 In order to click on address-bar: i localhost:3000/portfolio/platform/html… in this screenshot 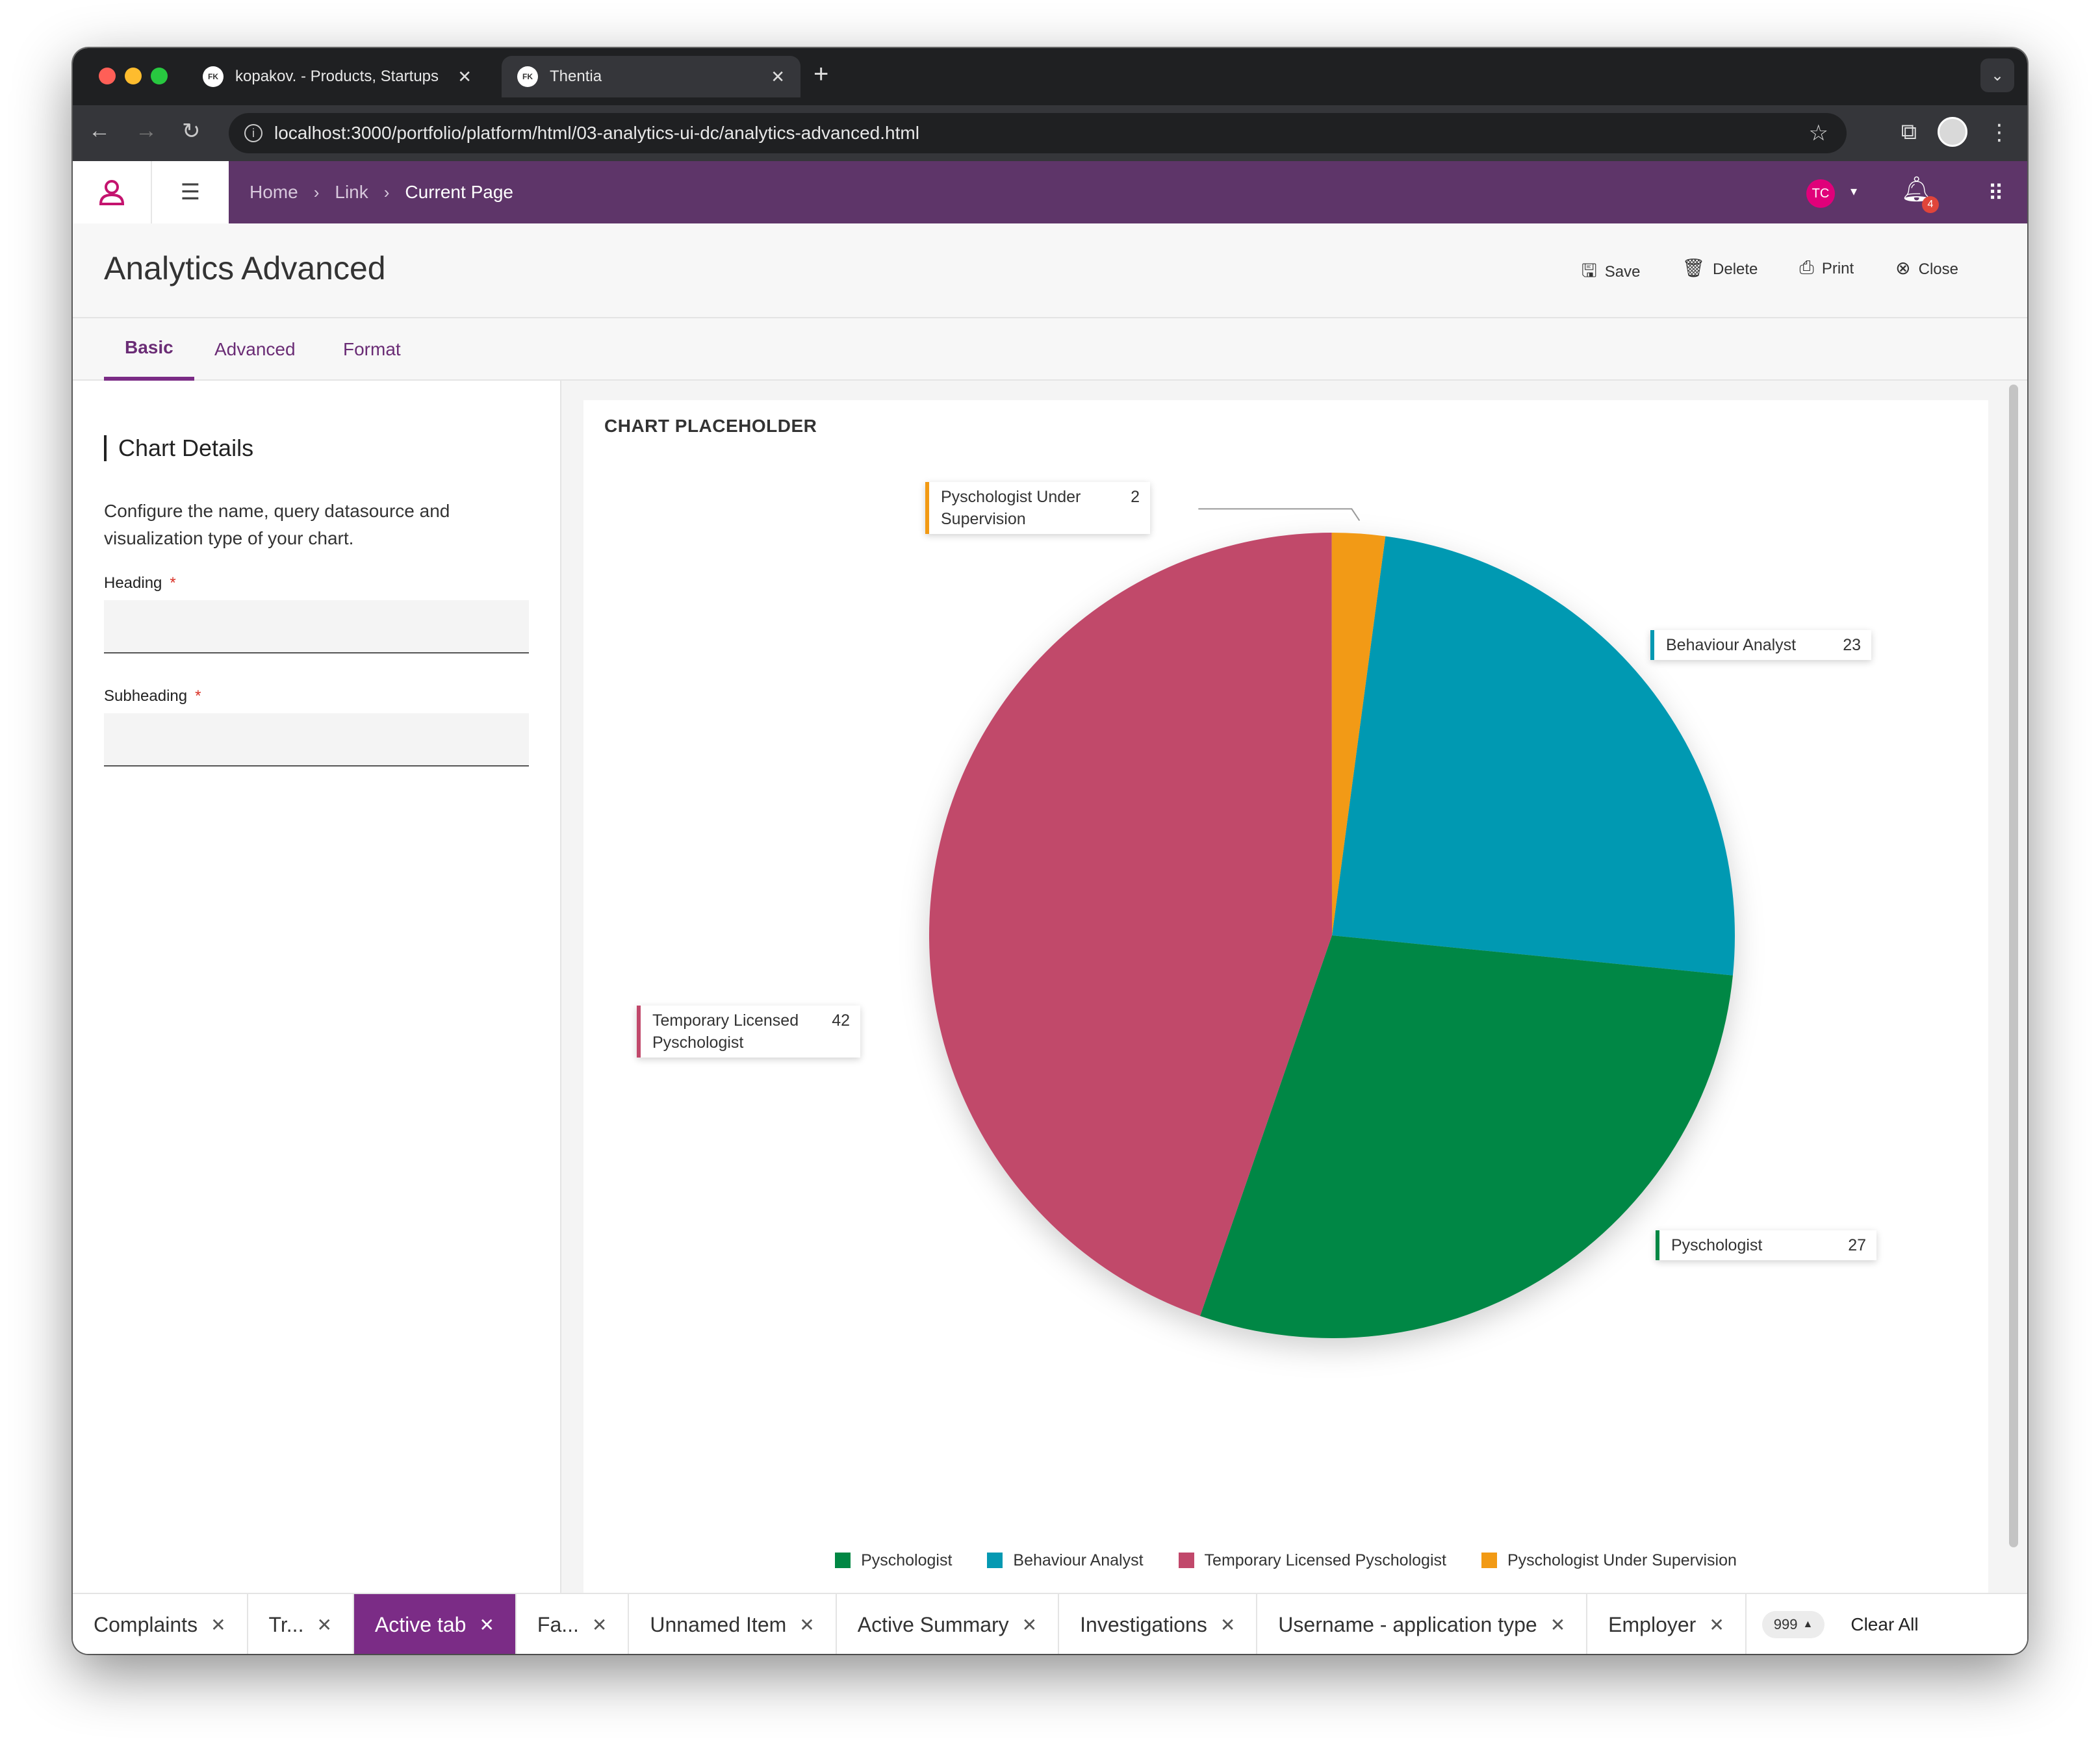, I will do `click(1038, 133)`.